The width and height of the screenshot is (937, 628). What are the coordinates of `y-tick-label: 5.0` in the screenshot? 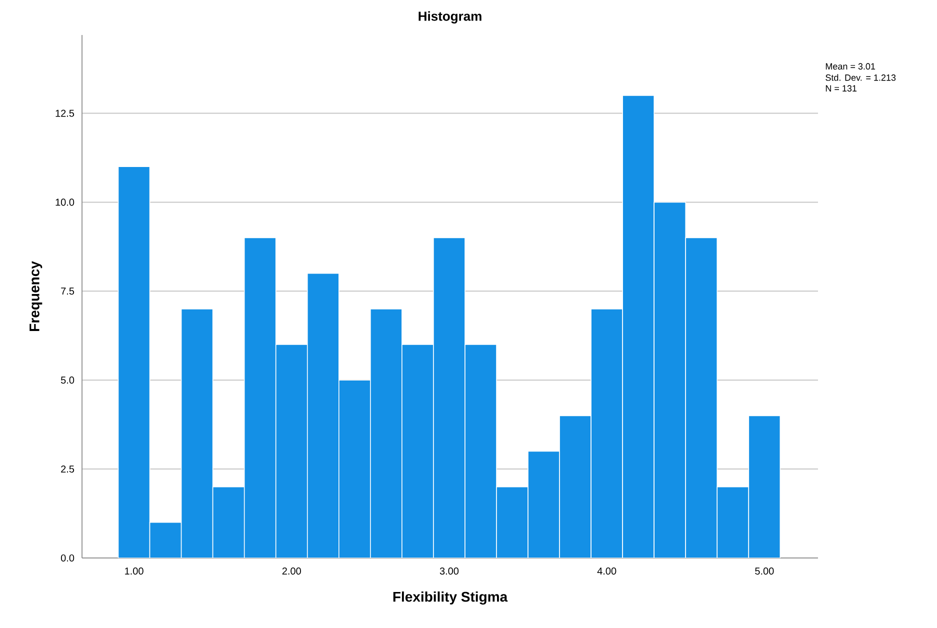 It's located at (67, 380).